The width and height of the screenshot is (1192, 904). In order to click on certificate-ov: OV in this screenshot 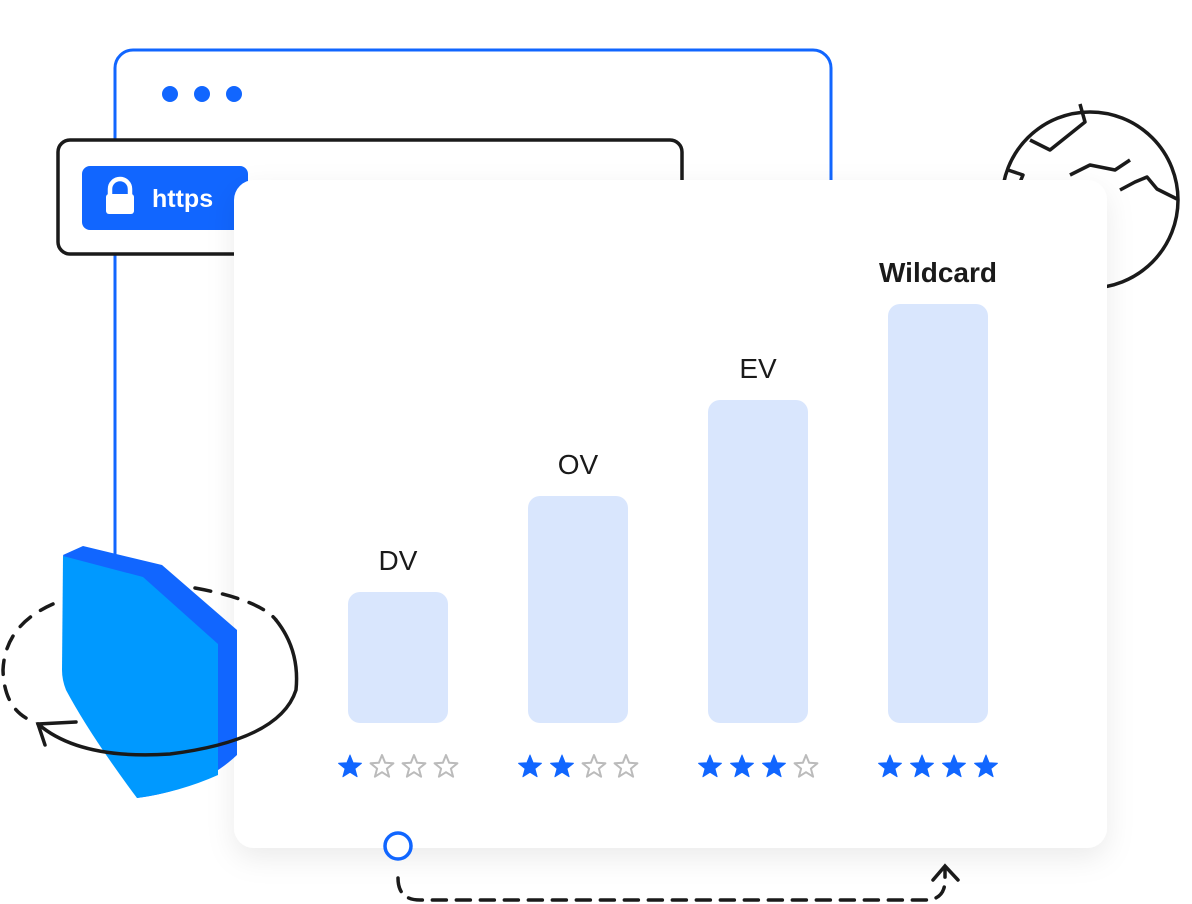, I will do `click(578, 613)`.